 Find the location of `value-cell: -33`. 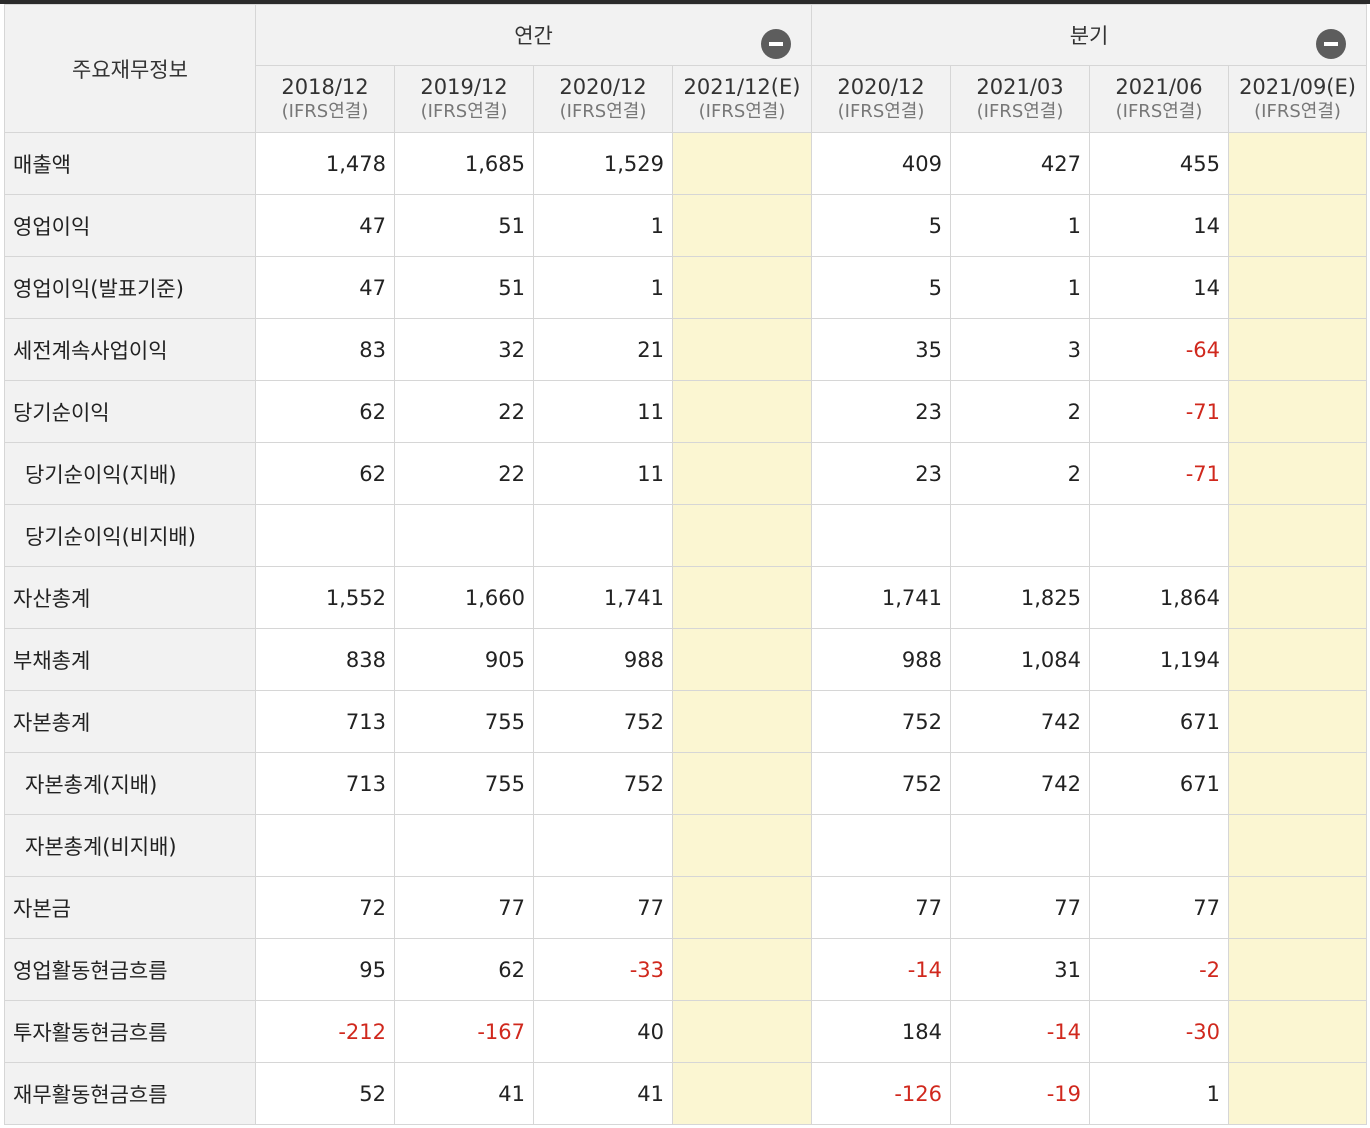

value-cell: -33 is located at coordinates (603, 969).